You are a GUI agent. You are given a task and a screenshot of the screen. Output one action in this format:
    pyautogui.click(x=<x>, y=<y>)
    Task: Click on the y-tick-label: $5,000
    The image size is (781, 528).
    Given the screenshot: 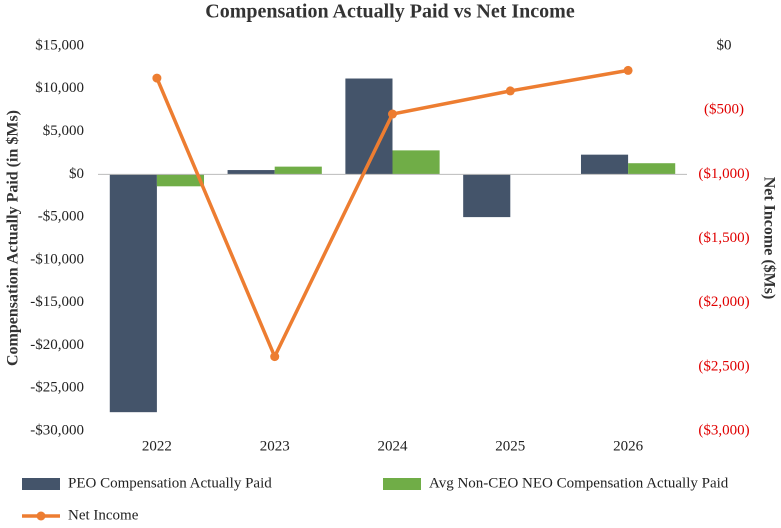 What is the action you would take?
    pyautogui.click(x=63, y=131)
    